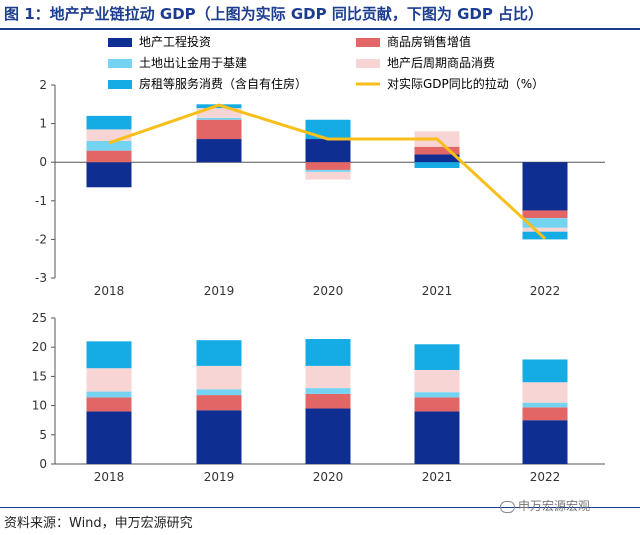 Image resolution: width=640 pixels, height=535 pixels. I want to click on legend-label-1: 地产工程投资, so click(175, 41).